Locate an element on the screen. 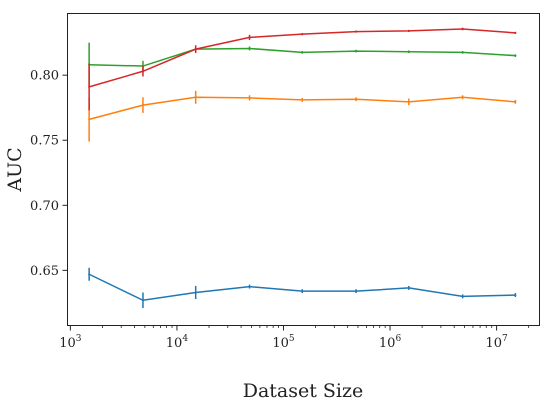 This screenshot has height=407, width=551. series-3-line is located at coordinates (302, 58).